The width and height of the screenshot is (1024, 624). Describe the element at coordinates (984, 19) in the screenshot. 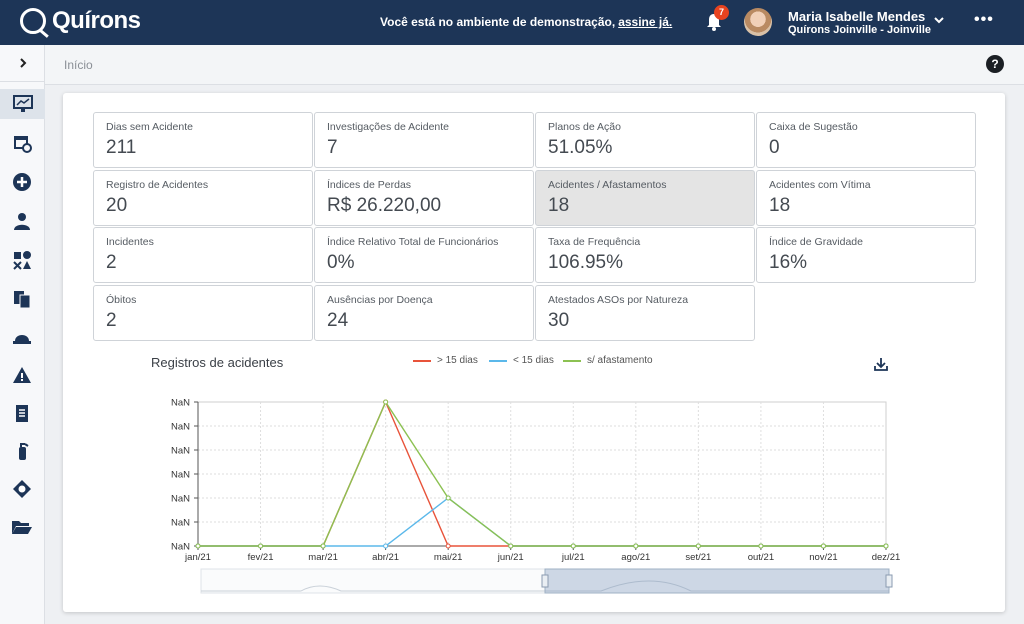

I see `more-options-icon: •••` at that location.